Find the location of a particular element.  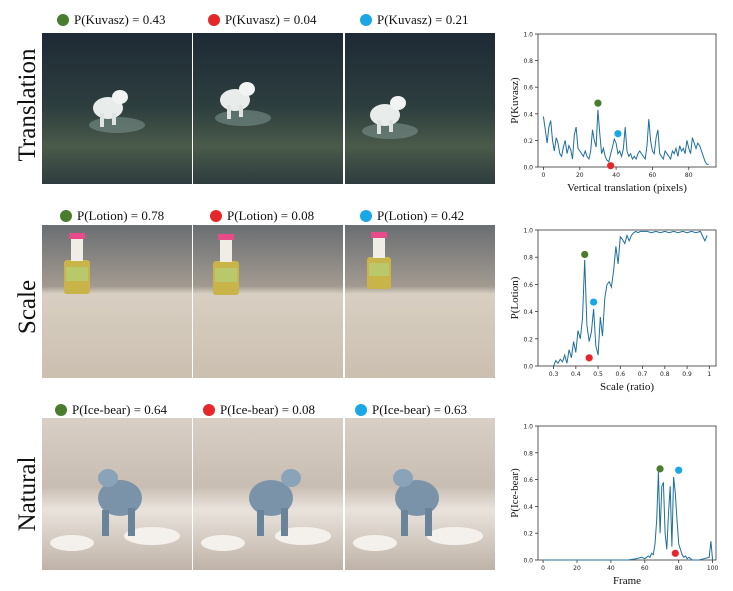

x-axis-label: Vertical translation (pixels) is located at coordinates (627, 188).